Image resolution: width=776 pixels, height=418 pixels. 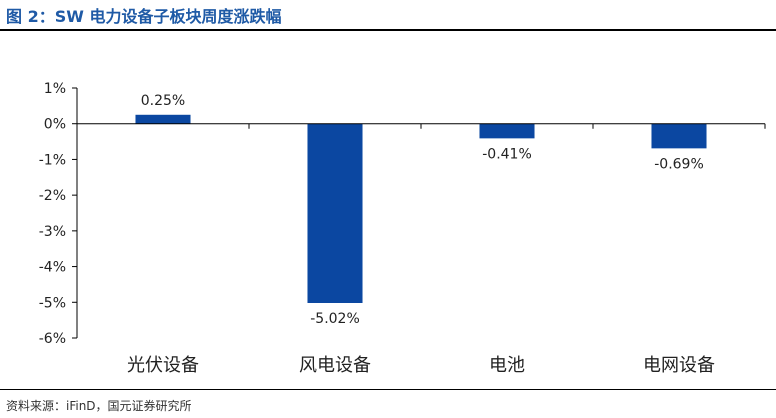 I want to click on category-label: 电池, so click(x=507, y=365).